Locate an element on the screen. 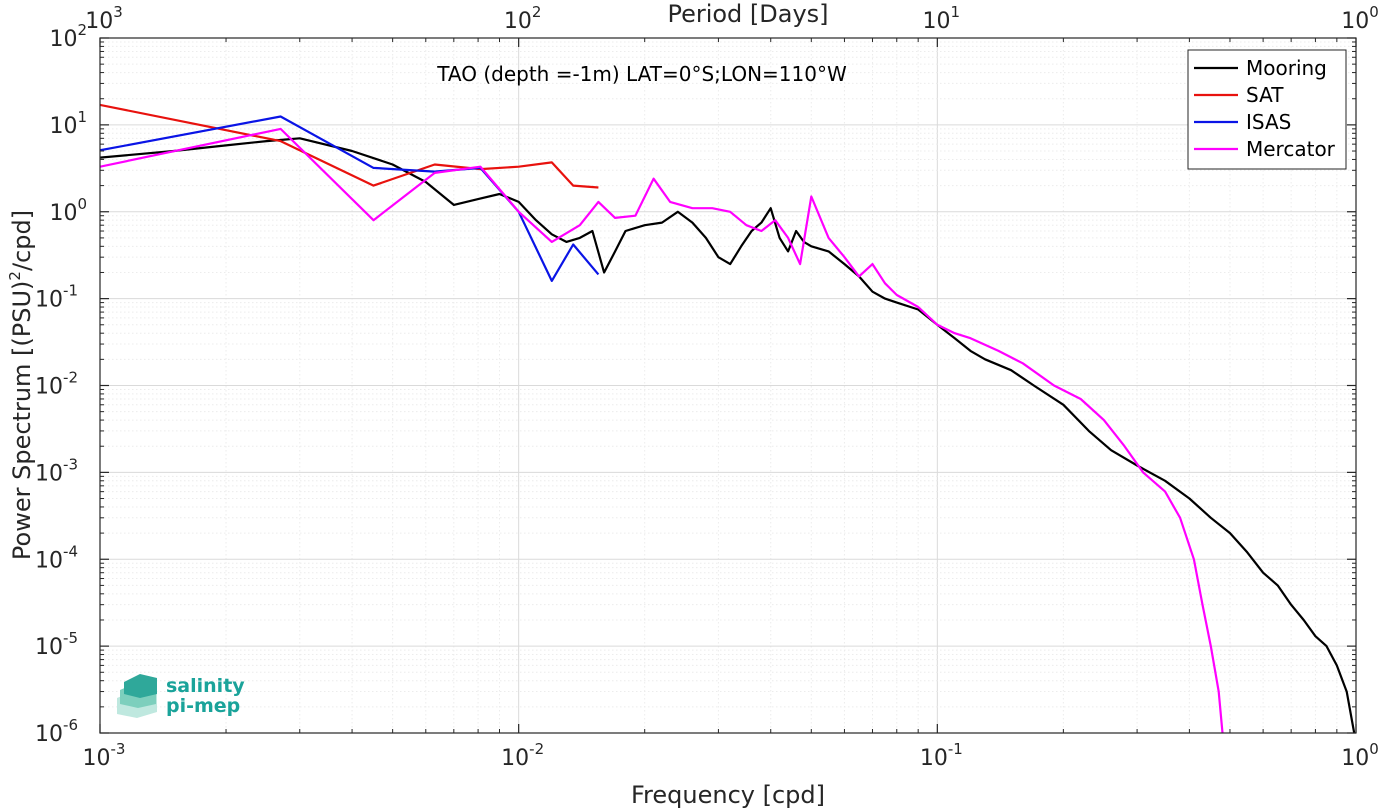 This screenshot has width=1383, height=809. top-tick-label: 10¹ is located at coordinates (942, 18).